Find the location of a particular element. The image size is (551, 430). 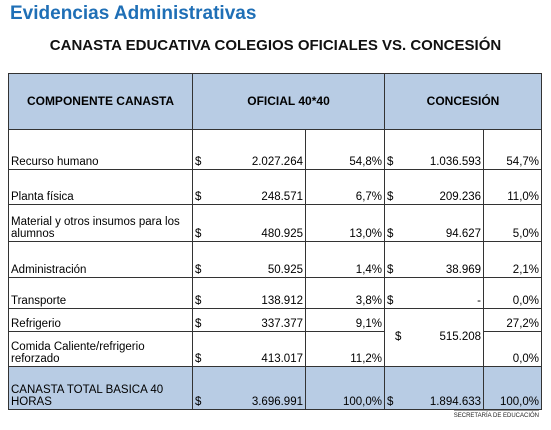

percent: 5,0% is located at coordinates (513, 223).